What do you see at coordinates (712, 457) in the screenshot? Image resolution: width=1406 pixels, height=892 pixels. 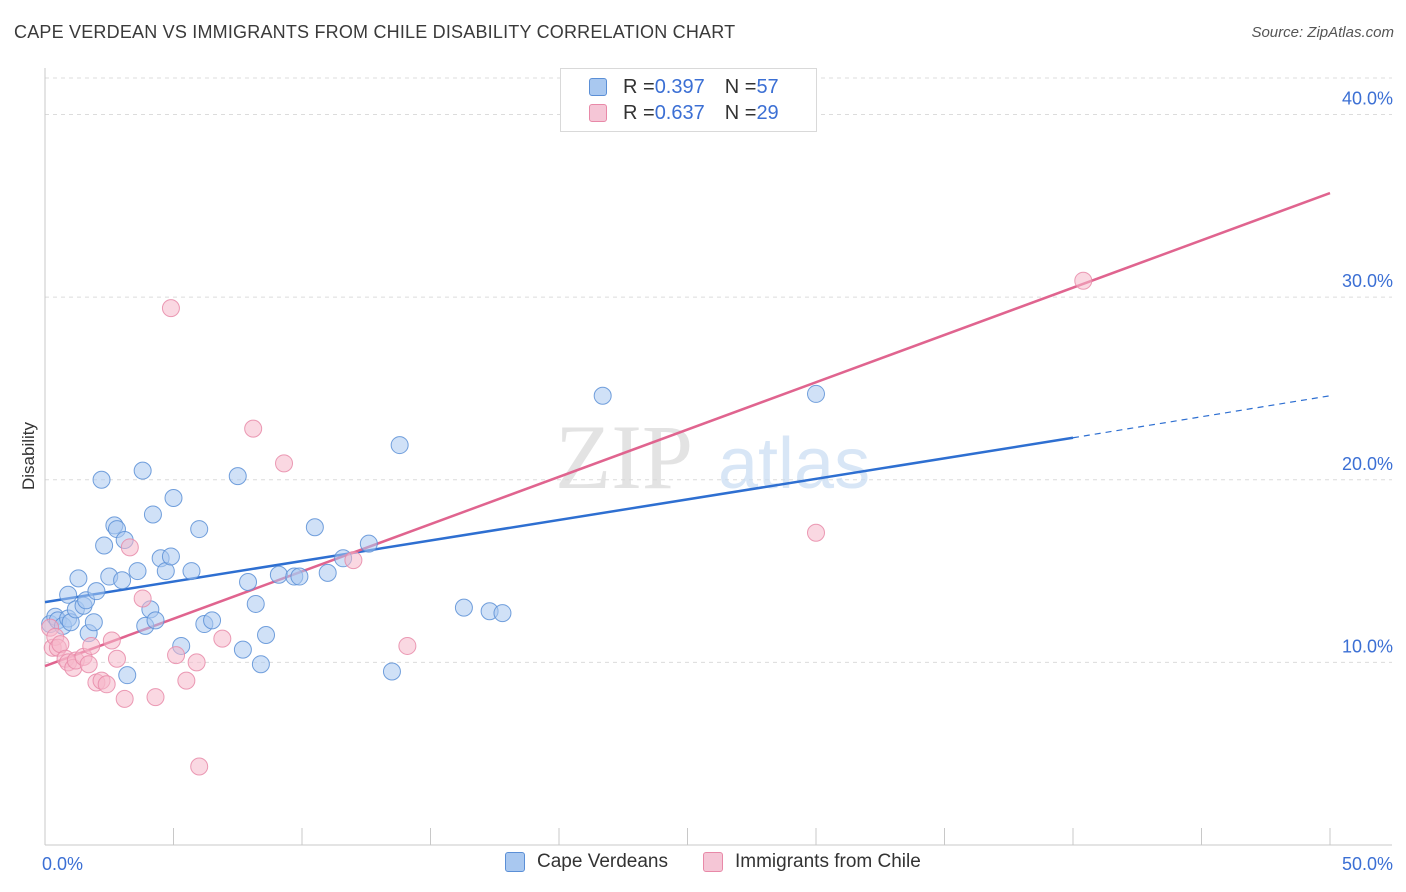 I see `watermark: ZIP atlas` at bounding box center [712, 457].